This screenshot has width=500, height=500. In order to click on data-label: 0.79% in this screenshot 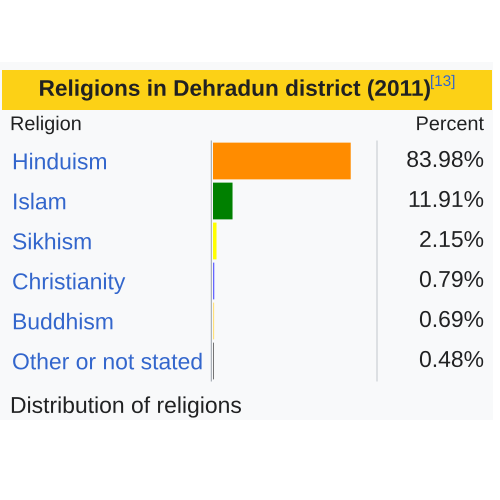, I will do `click(452, 279)`.